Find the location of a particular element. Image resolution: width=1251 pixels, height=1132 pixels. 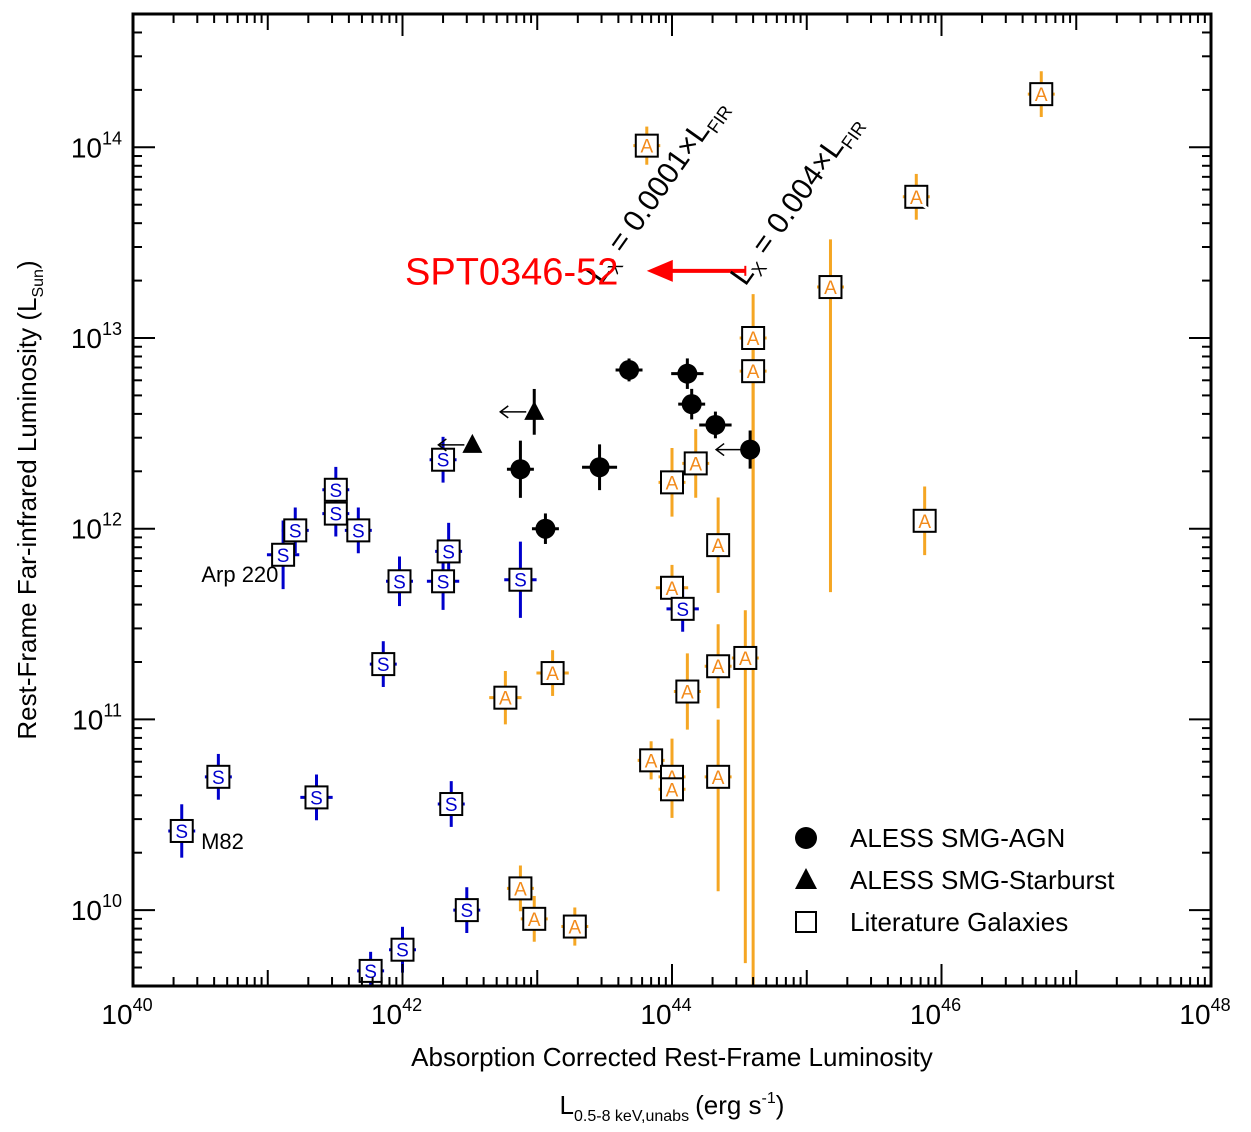

y-tick-label-exp: 12 is located at coordinates (112, 520).